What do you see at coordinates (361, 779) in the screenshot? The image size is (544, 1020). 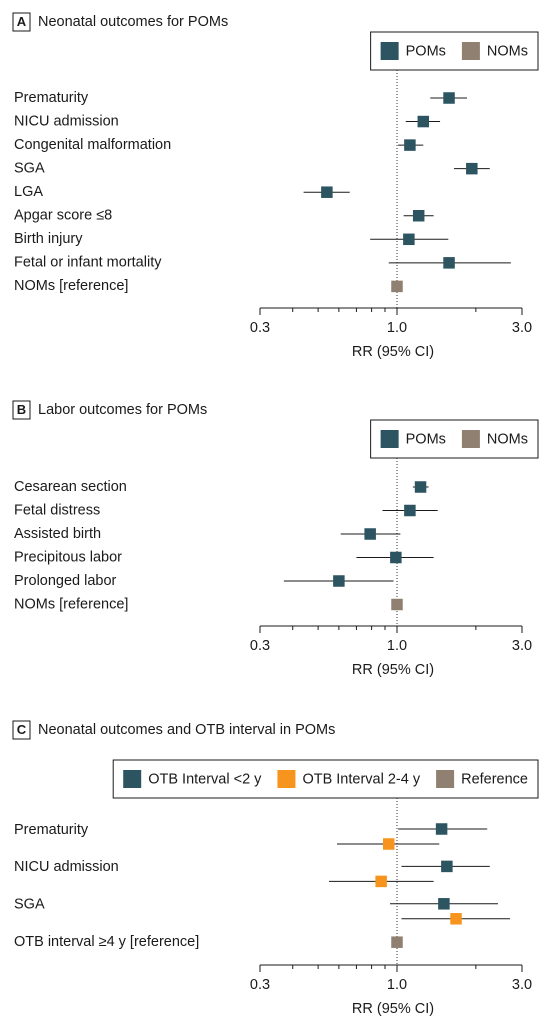 I see `legend-label: OTB Interval 2-4 y` at bounding box center [361, 779].